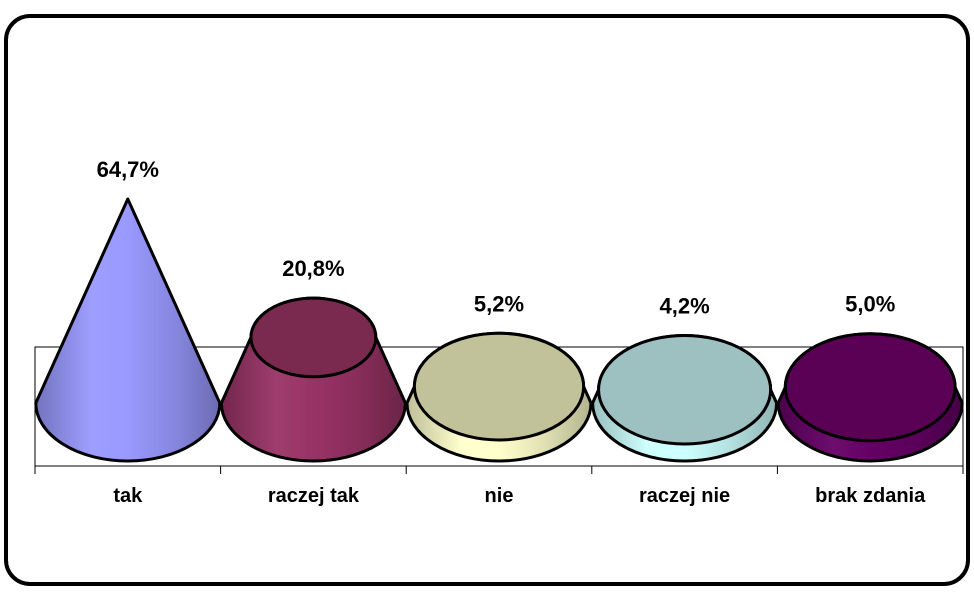 The width and height of the screenshot is (974, 592). Describe the element at coordinates (499, 303) in the screenshot. I see `data-label: 5,2%` at that location.